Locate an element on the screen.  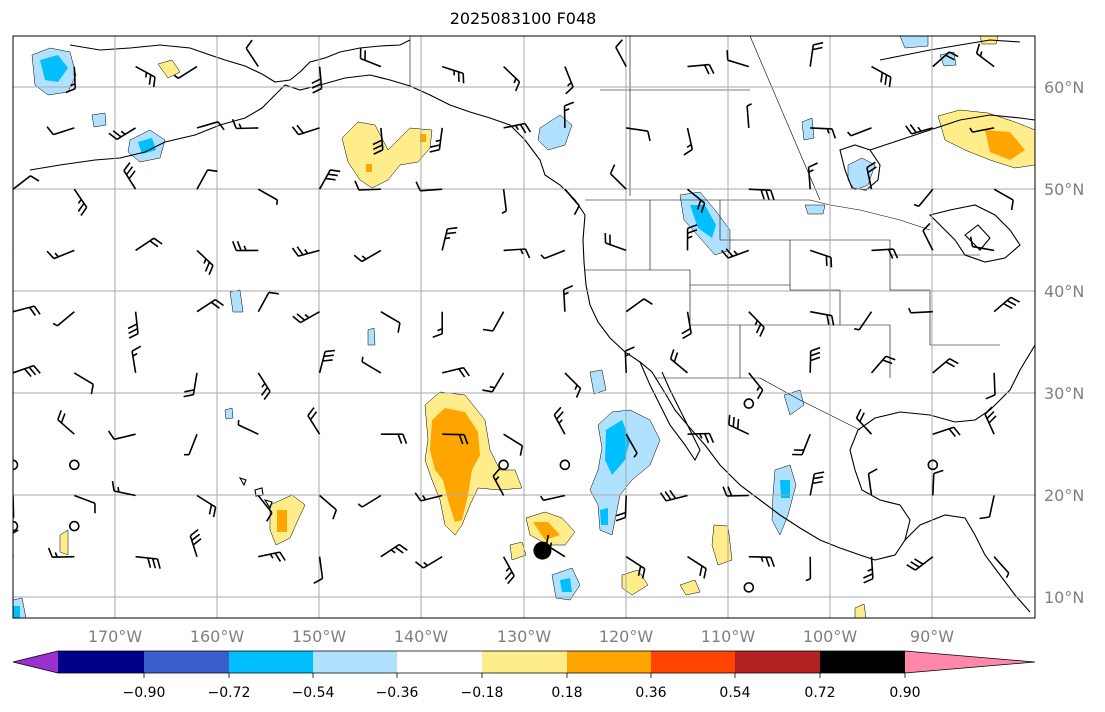
colorbar-tick-label: −0.18 is located at coordinates (482, 693).